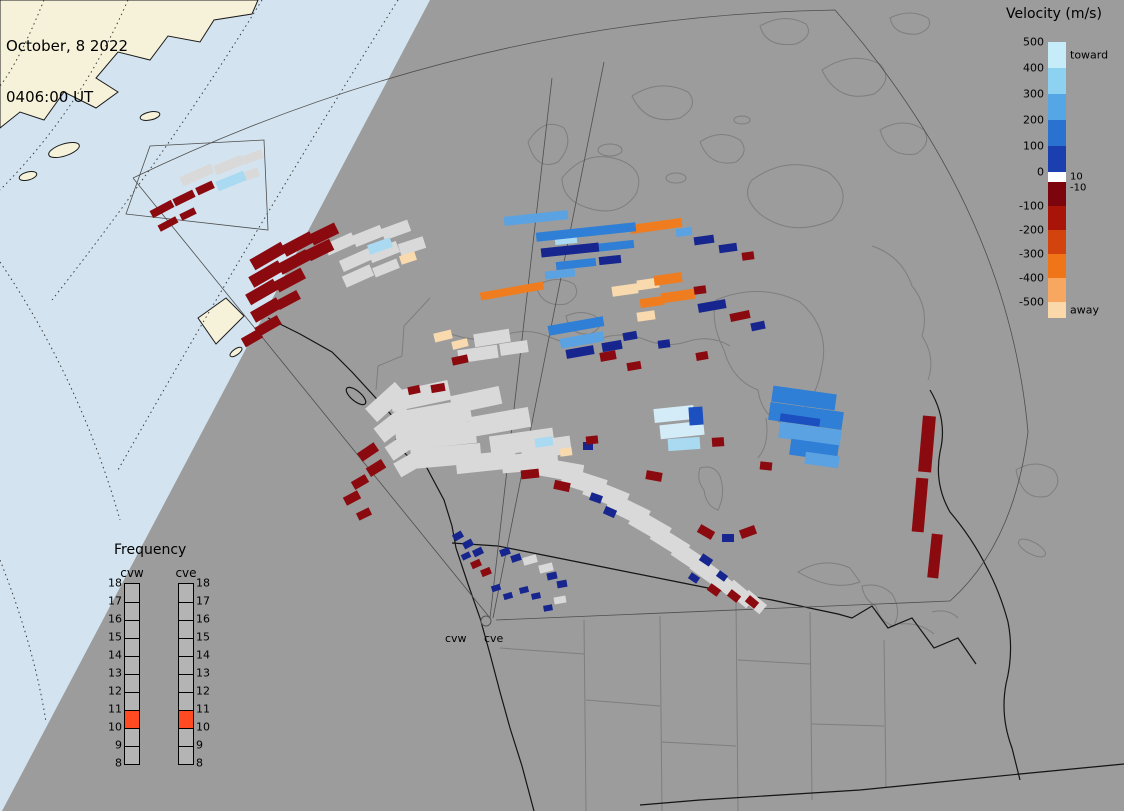 The height and width of the screenshot is (811, 1124). I want to click on haida-gwaii, so click(356, 396).